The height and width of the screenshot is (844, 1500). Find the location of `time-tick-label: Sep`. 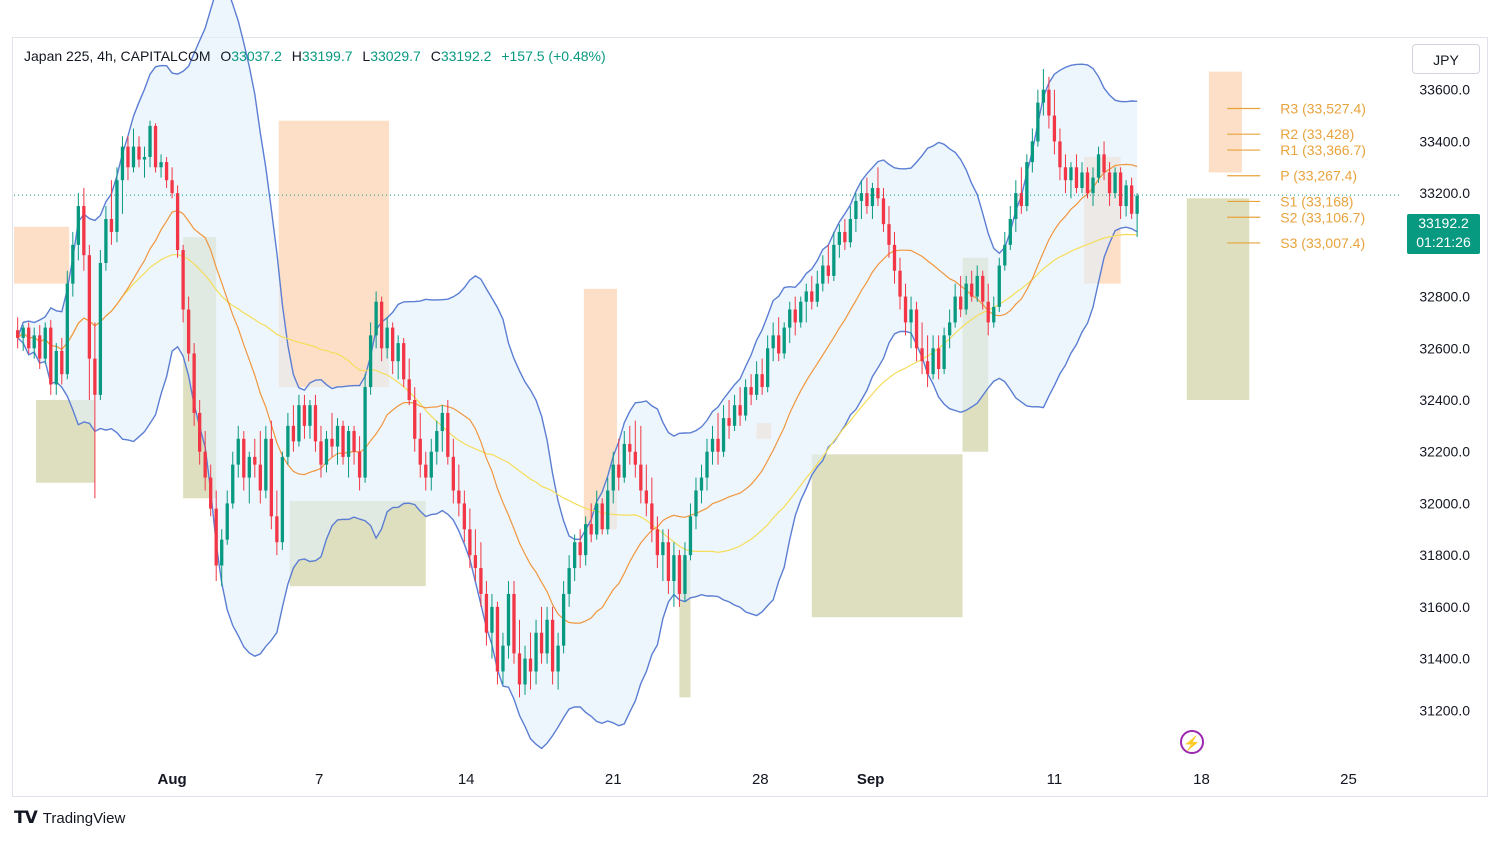

time-tick-label: Sep is located at coordinates (871, 779).